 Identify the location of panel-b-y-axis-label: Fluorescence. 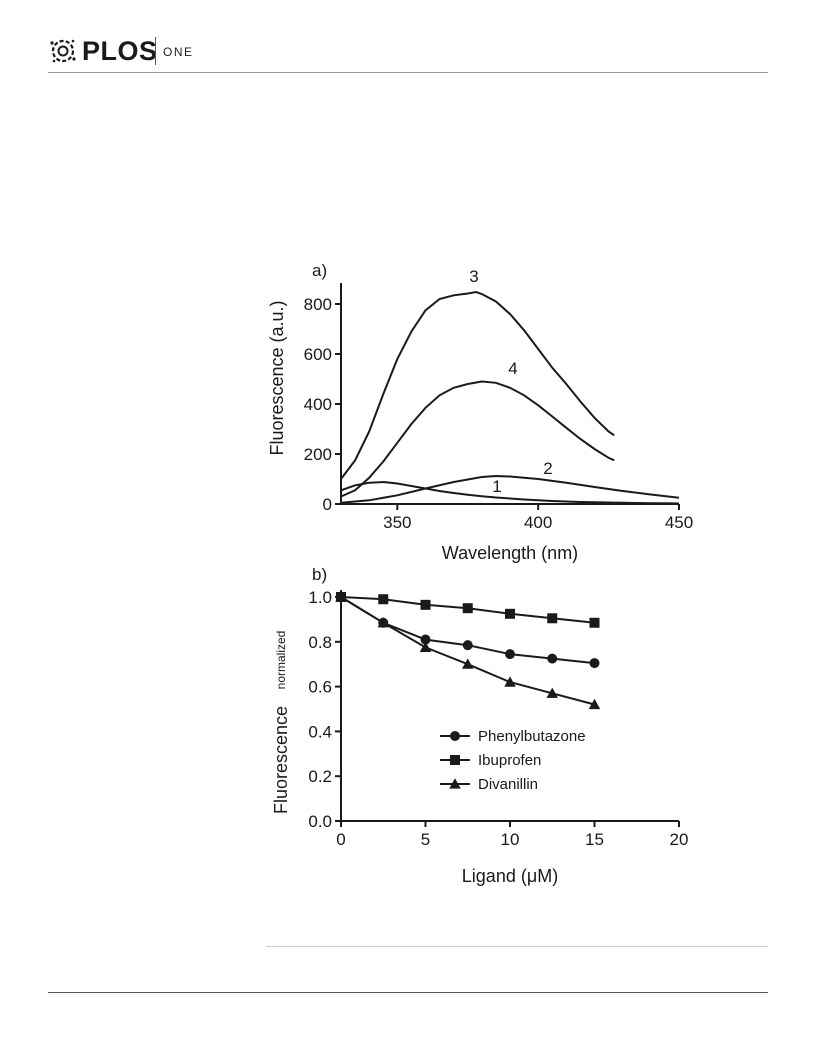
(281, 760).